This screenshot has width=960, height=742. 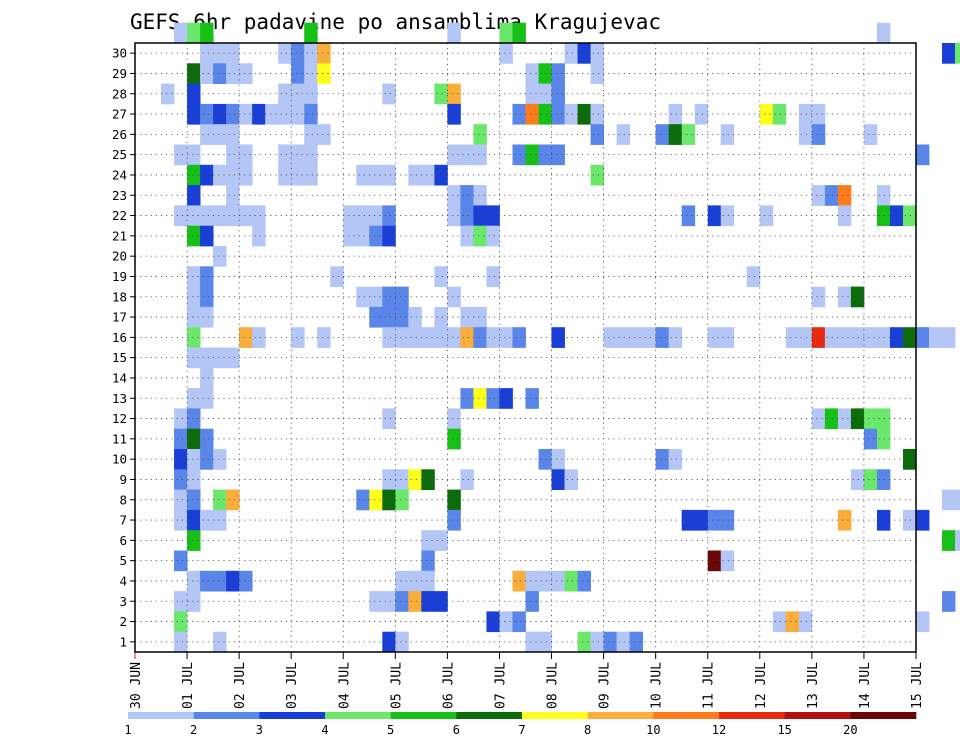 What do you see at coordinates (761, 685) in the screenshot?
I see `x-tick-label: 12 JUL` at bounding box center [761, 685].